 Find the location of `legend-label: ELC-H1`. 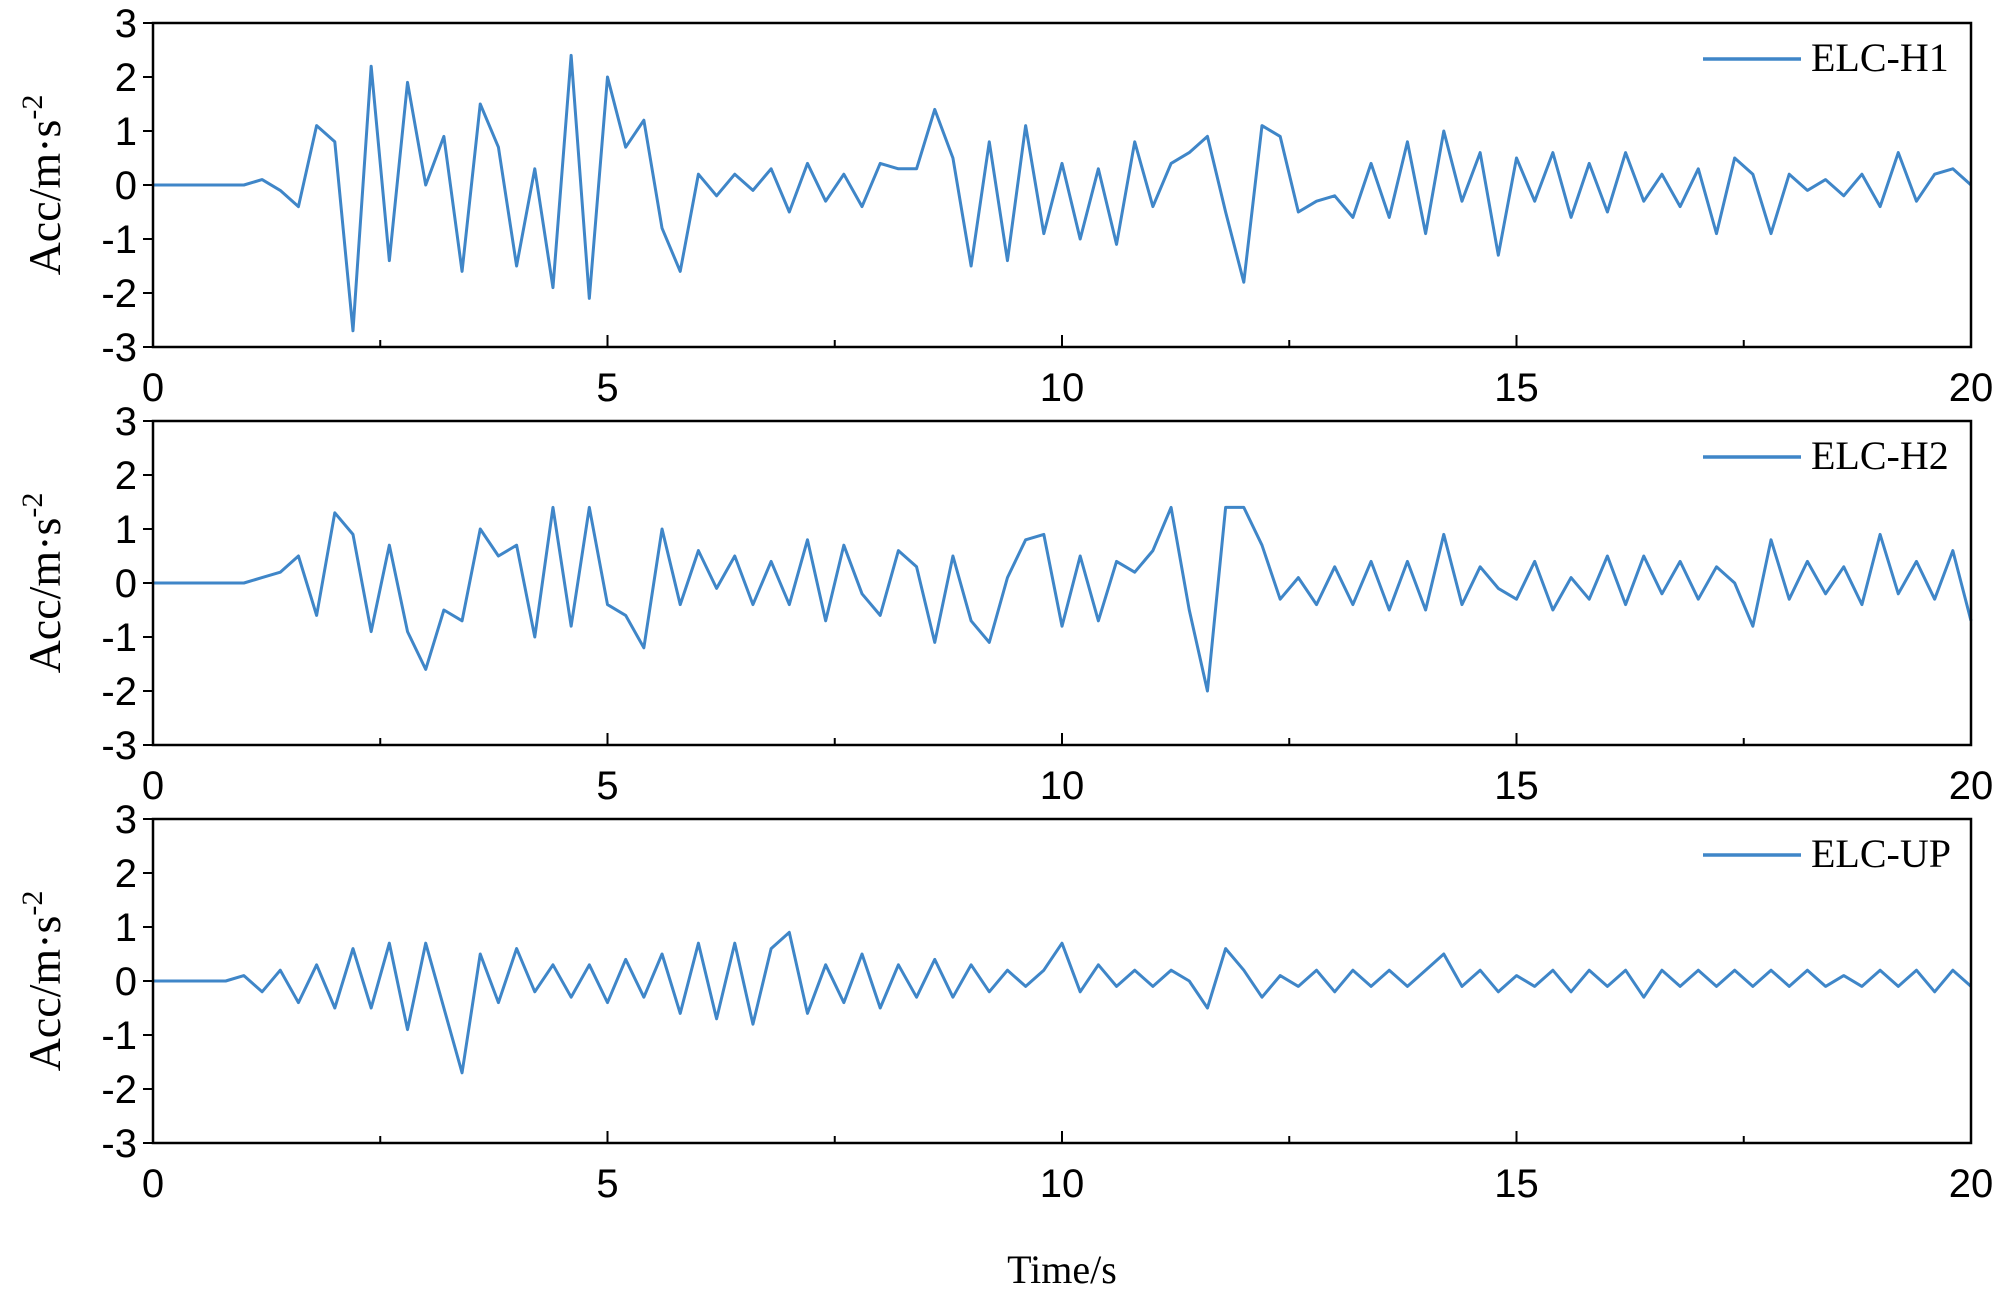

legend-label: ELC-H1 is located at coordinates (1880, 57).